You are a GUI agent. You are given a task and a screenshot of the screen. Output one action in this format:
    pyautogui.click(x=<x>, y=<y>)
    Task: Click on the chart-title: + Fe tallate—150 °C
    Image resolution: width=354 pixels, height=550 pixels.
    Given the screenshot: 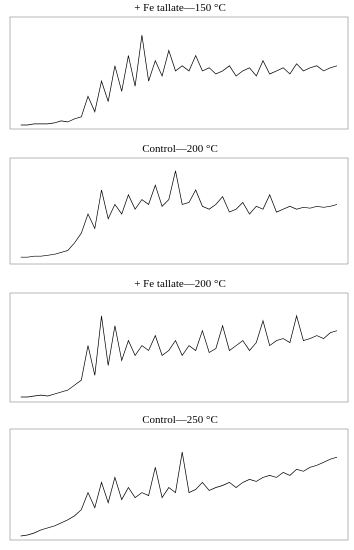 What is the action you would take?
    pyautogui.click(x=180, y=8)
    